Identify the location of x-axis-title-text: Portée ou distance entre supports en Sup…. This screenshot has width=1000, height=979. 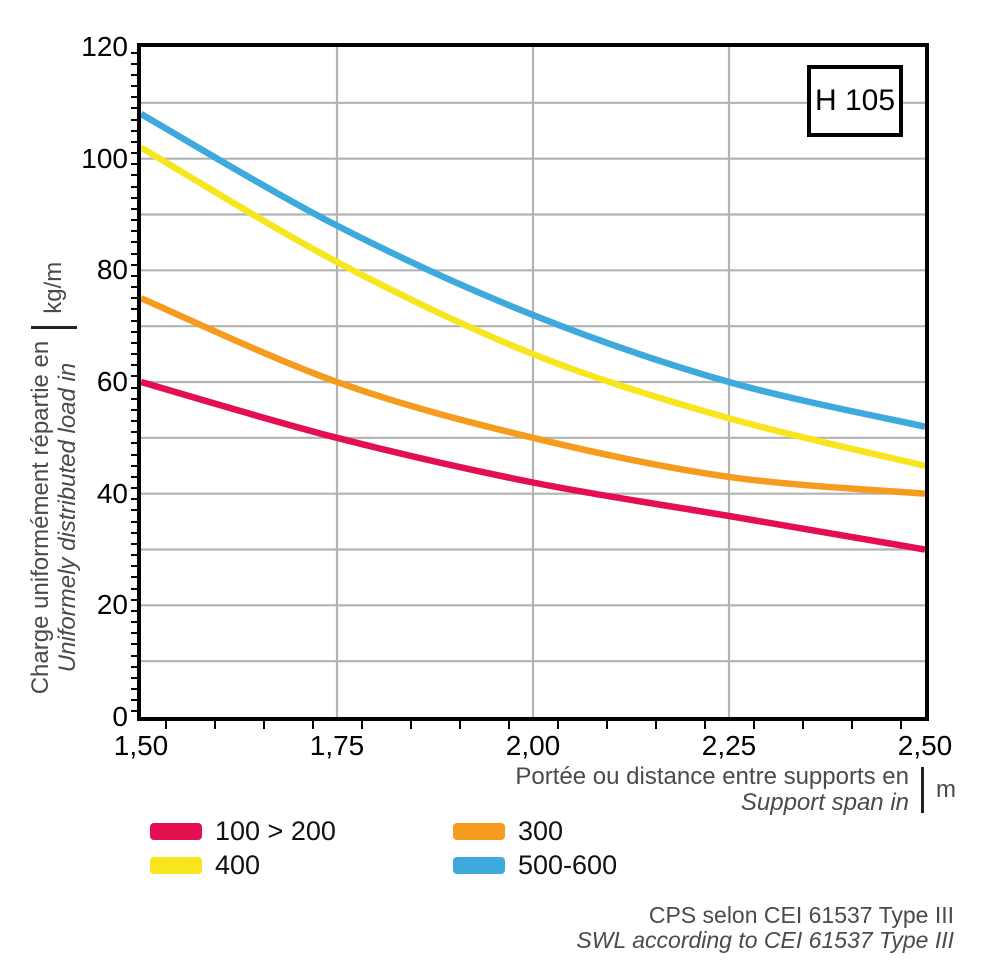
(712, 790).